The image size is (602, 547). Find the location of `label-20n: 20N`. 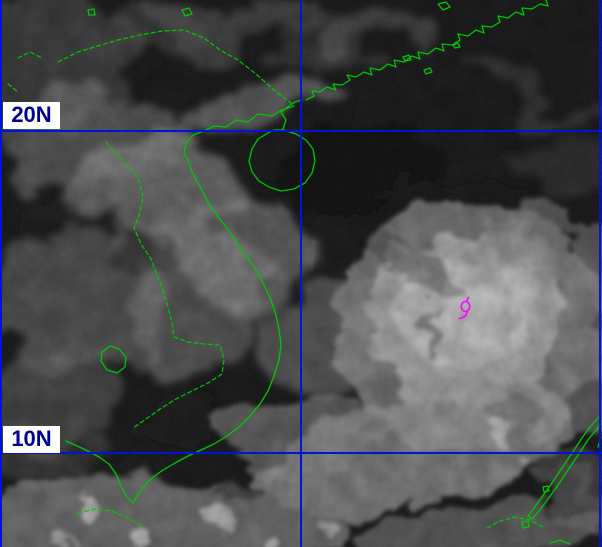

label-20n: 20N is located at coordinates (31, 115).